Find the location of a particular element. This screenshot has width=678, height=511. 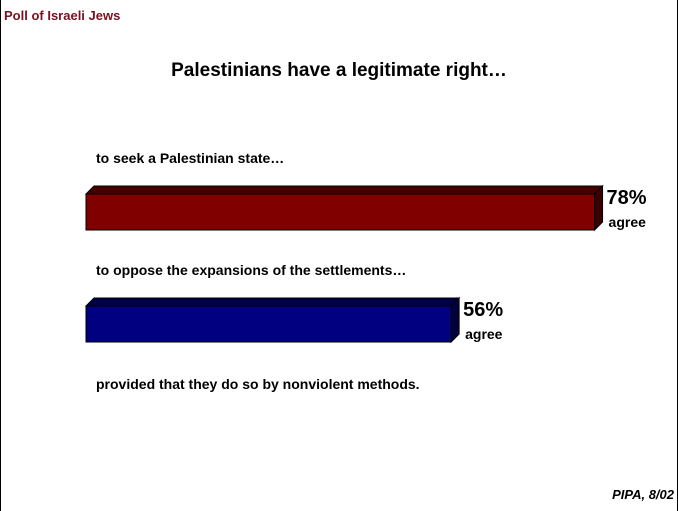

bar-1-value-label: 78% is located at coordinates (627, 198).